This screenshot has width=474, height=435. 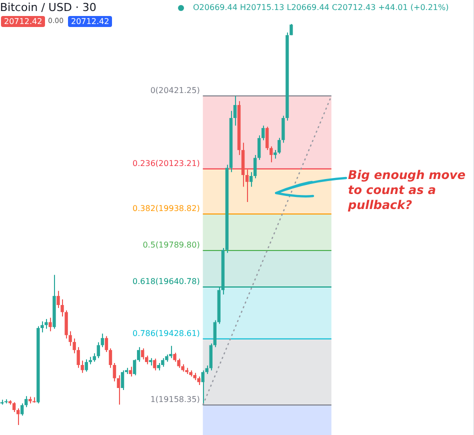 What do you see at coordinates (321, 7) in the screenshot?
I see `annotation: O20669.44 H20715.13 L20669.44 C20712.43 +44.01 (+0.21%)` at bounding box center [321, 7].